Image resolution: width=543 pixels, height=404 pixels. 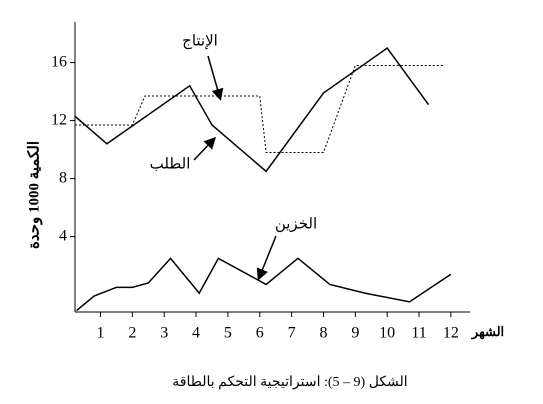 I want to click on y-tick-label: 12, so click(x=59, y=119).